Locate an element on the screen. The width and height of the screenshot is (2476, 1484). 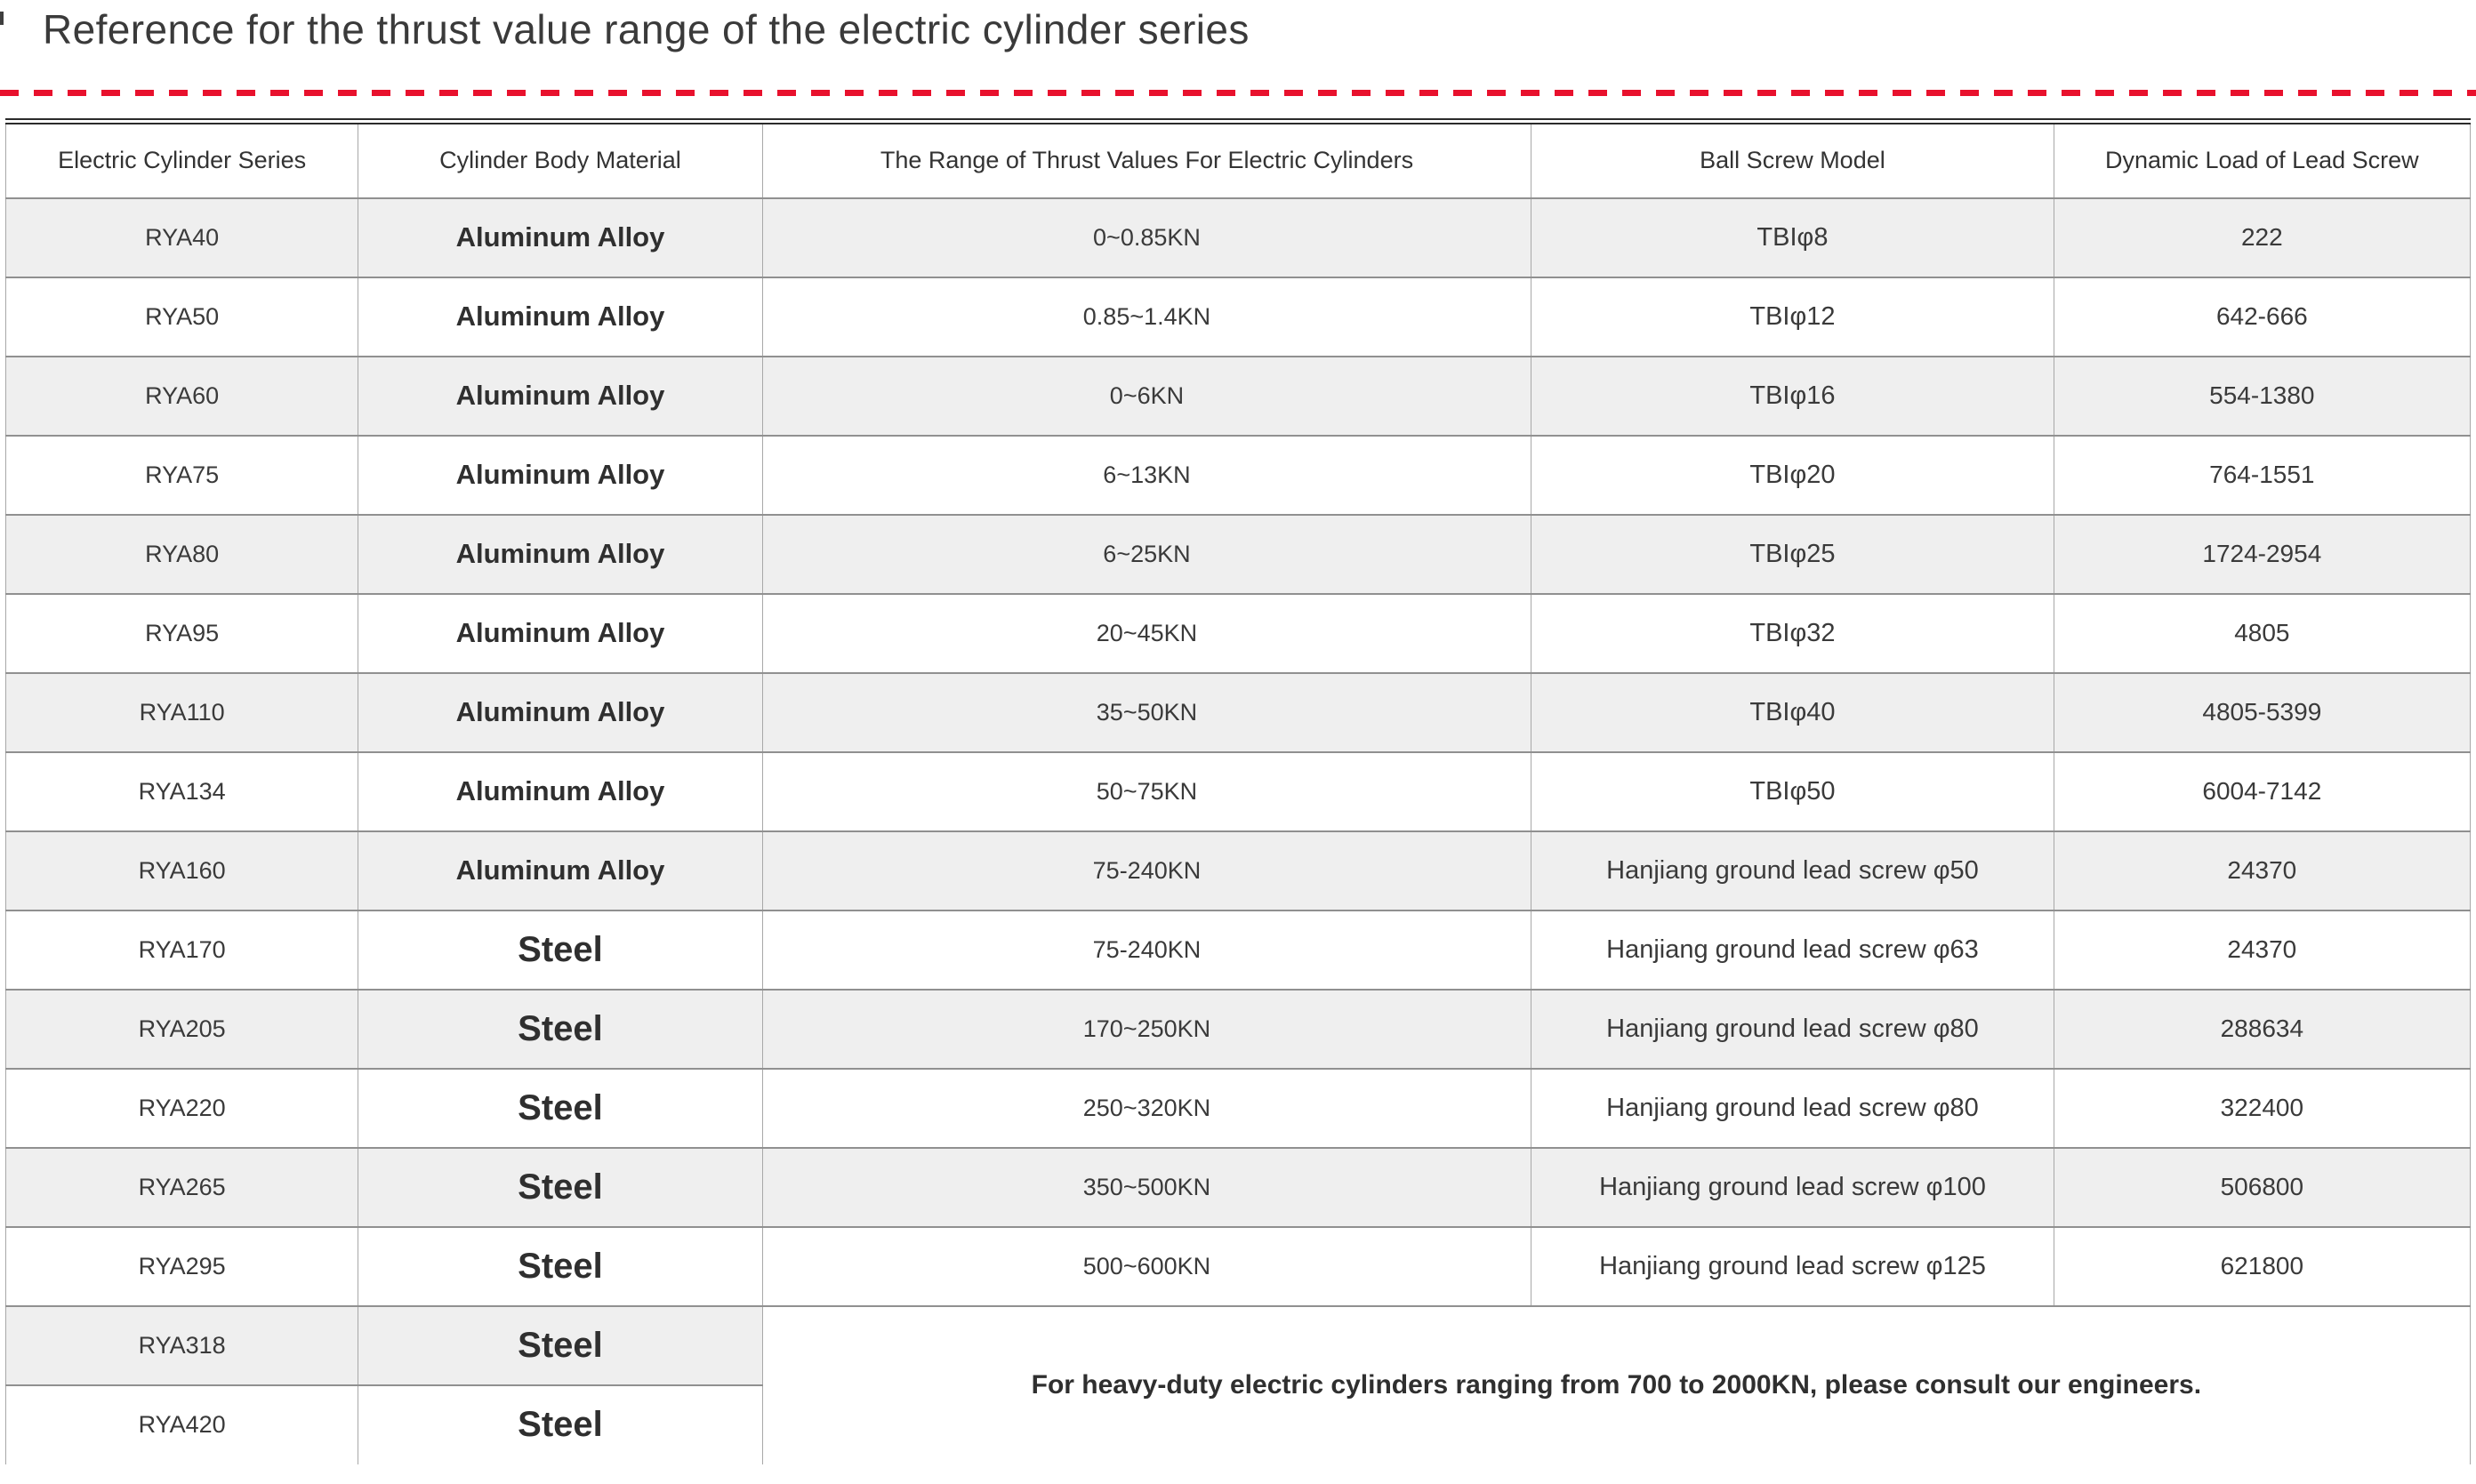
cell-ball-screw-model: Hanjiang ground lead screw φ125 is located at coordinates (1792, 1266).